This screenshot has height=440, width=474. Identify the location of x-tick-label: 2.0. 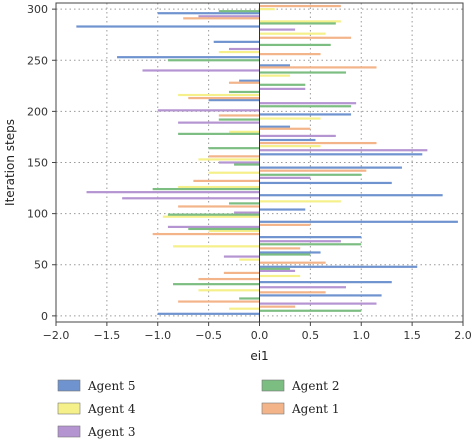
(463, 335).